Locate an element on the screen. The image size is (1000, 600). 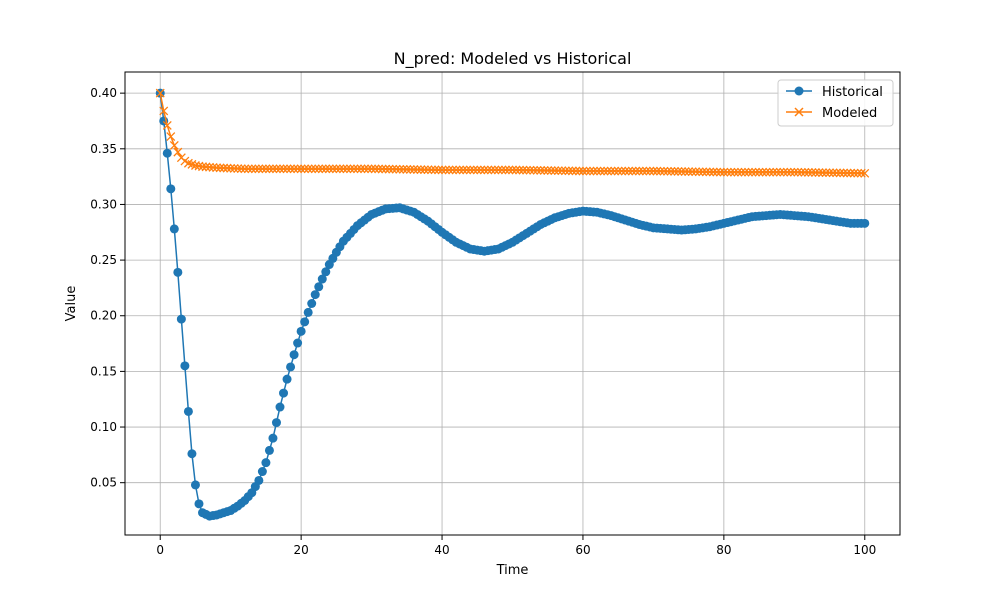
y-tick-label: 0.40 is located at coordinates (103, 93).